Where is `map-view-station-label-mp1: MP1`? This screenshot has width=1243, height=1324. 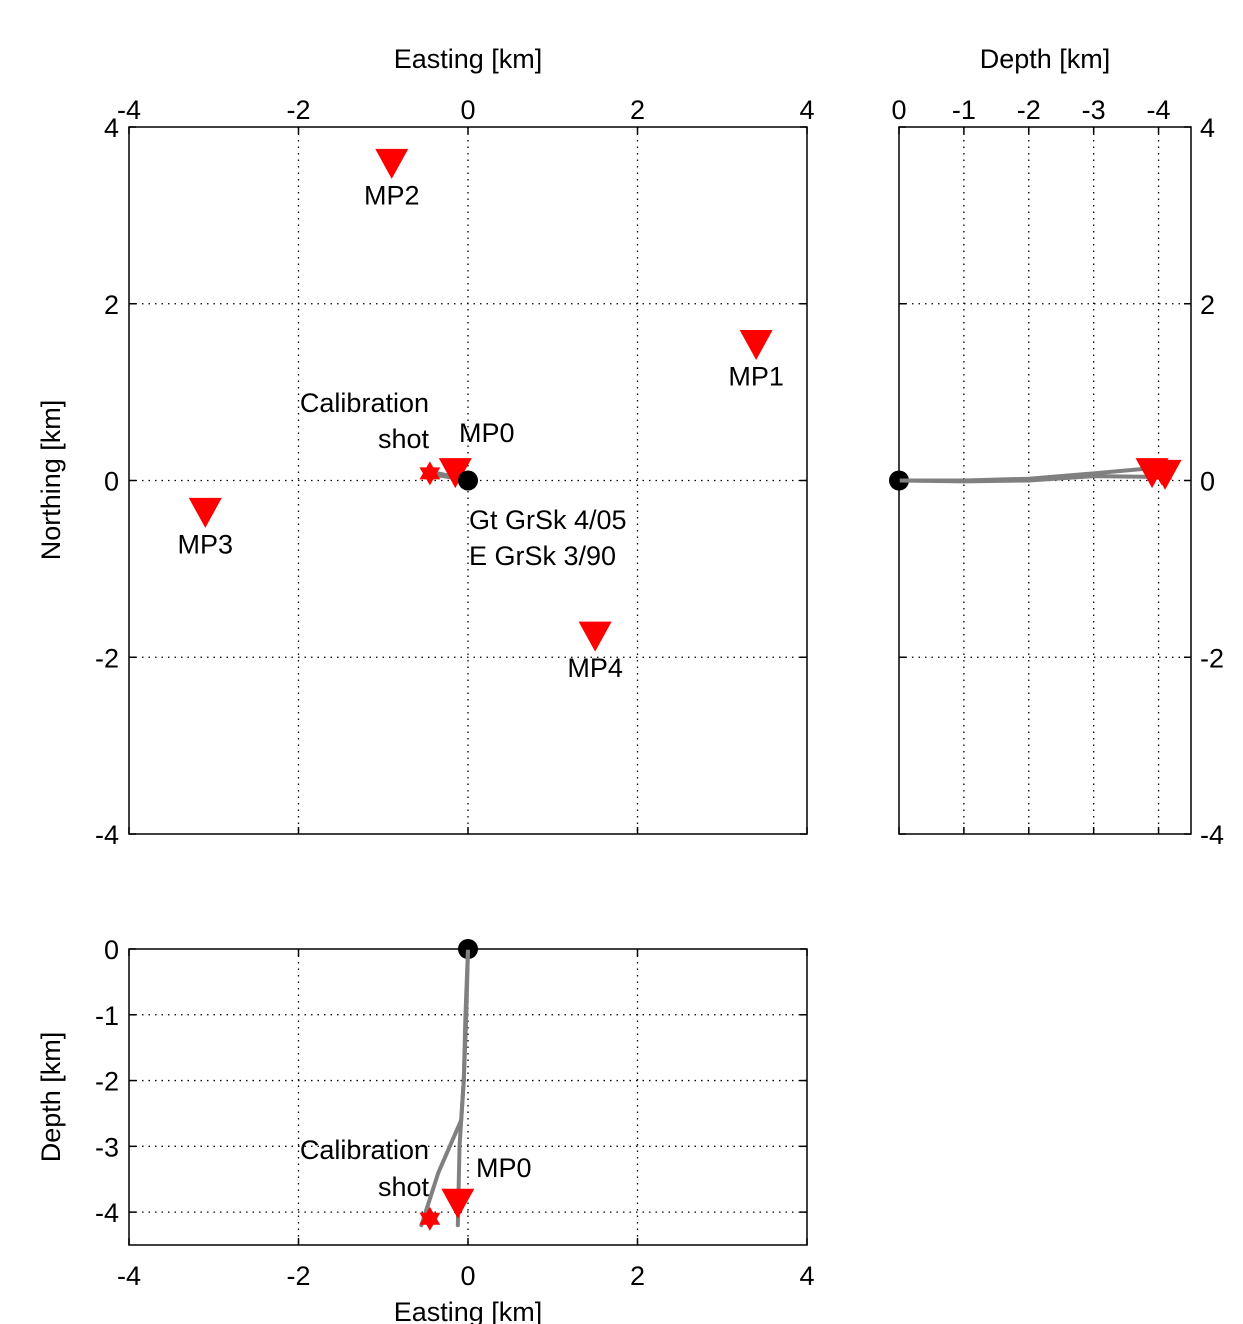 map-view-station-label-mp1: MP1 is located at coordinates (756, 377).